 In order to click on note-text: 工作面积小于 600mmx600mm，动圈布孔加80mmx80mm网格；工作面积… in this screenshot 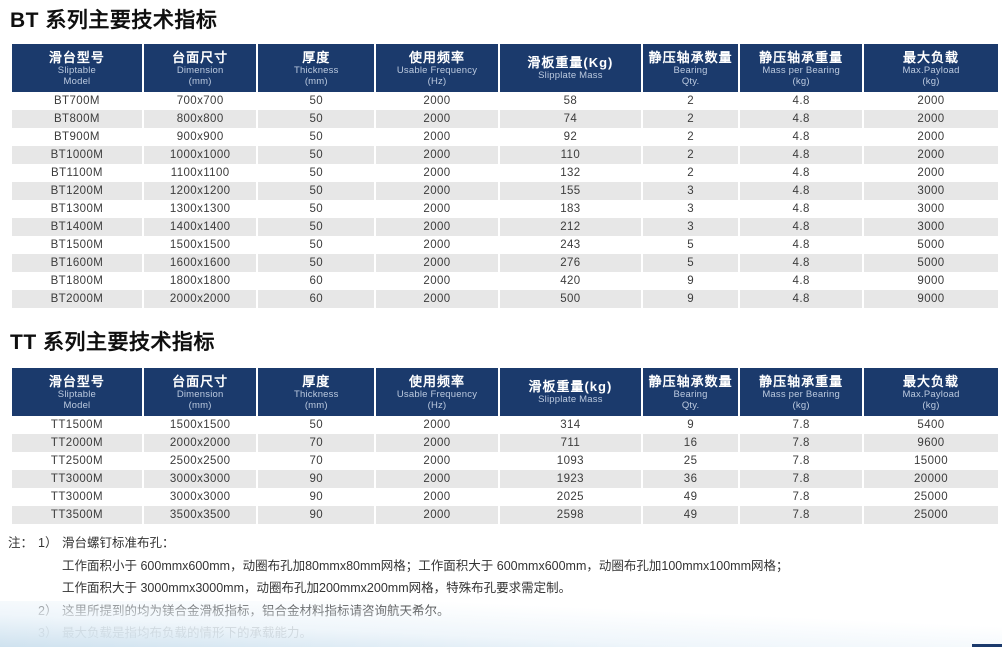, I will do `click(425, 565)`.